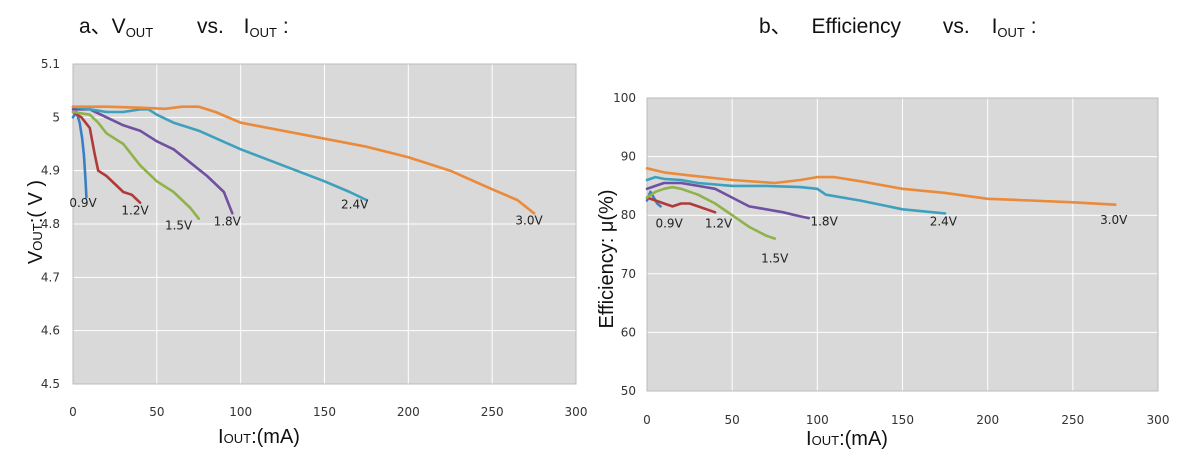 The width and height of the screenshot is (1184, 453). I want to click on vout-x-tick-label: 100, so click(240, 412).